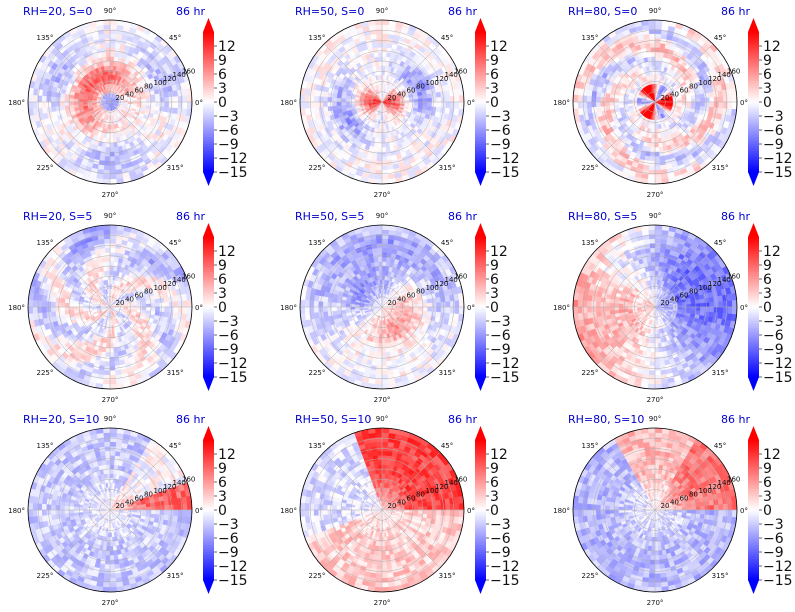  Describe the element at coordinates (420, 87) in the screenshot. I see `radial-tick-label: 80` at that location.